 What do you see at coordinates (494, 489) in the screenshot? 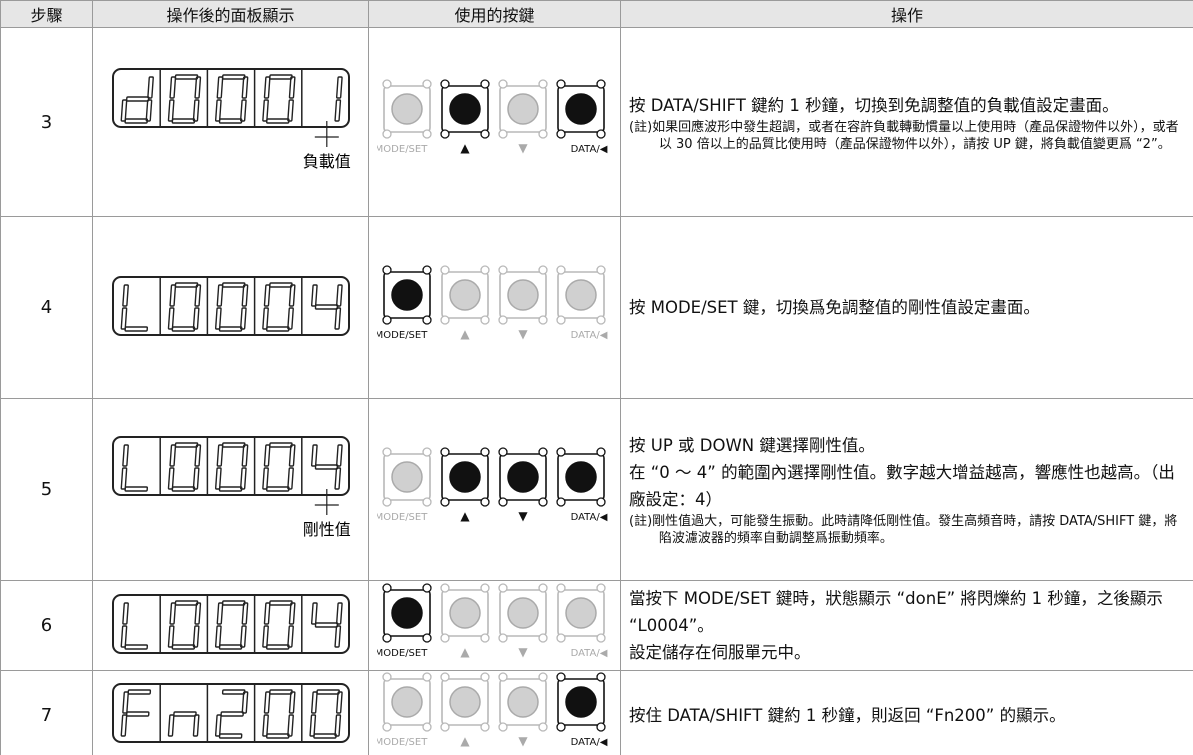
I see `keys-cell: MODE/SET ▲ ▼ DATA/◀` at bounding box center [494, 489].